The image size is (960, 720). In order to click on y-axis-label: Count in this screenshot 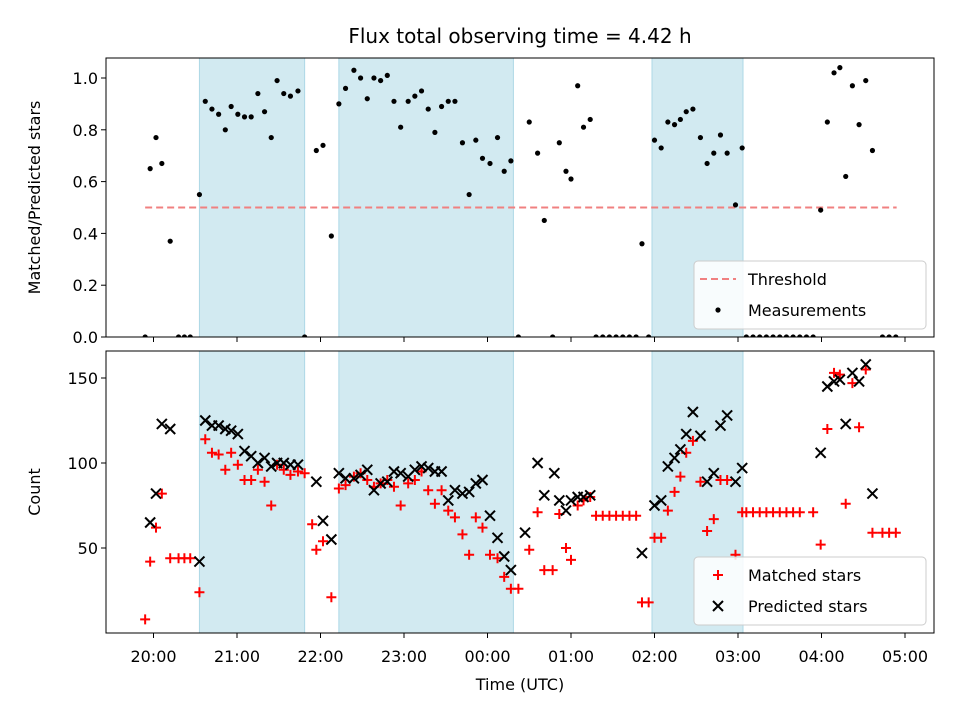, I will do `click(34, 492)`.